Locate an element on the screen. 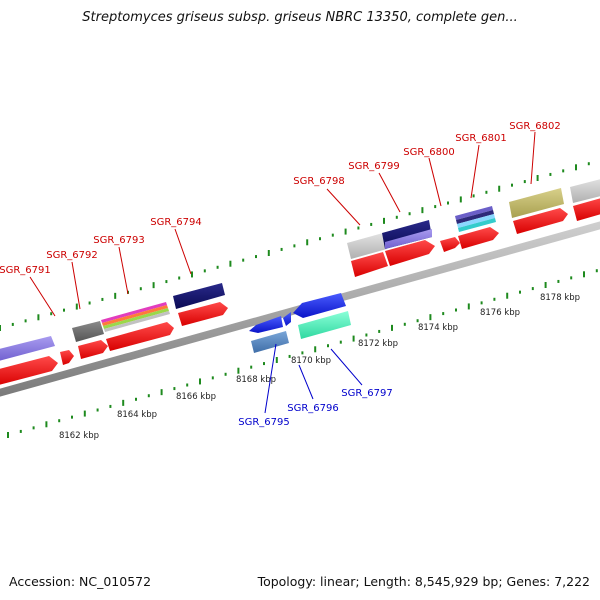  gene-label: SGR_6800 is located at coordinates (429, 152).